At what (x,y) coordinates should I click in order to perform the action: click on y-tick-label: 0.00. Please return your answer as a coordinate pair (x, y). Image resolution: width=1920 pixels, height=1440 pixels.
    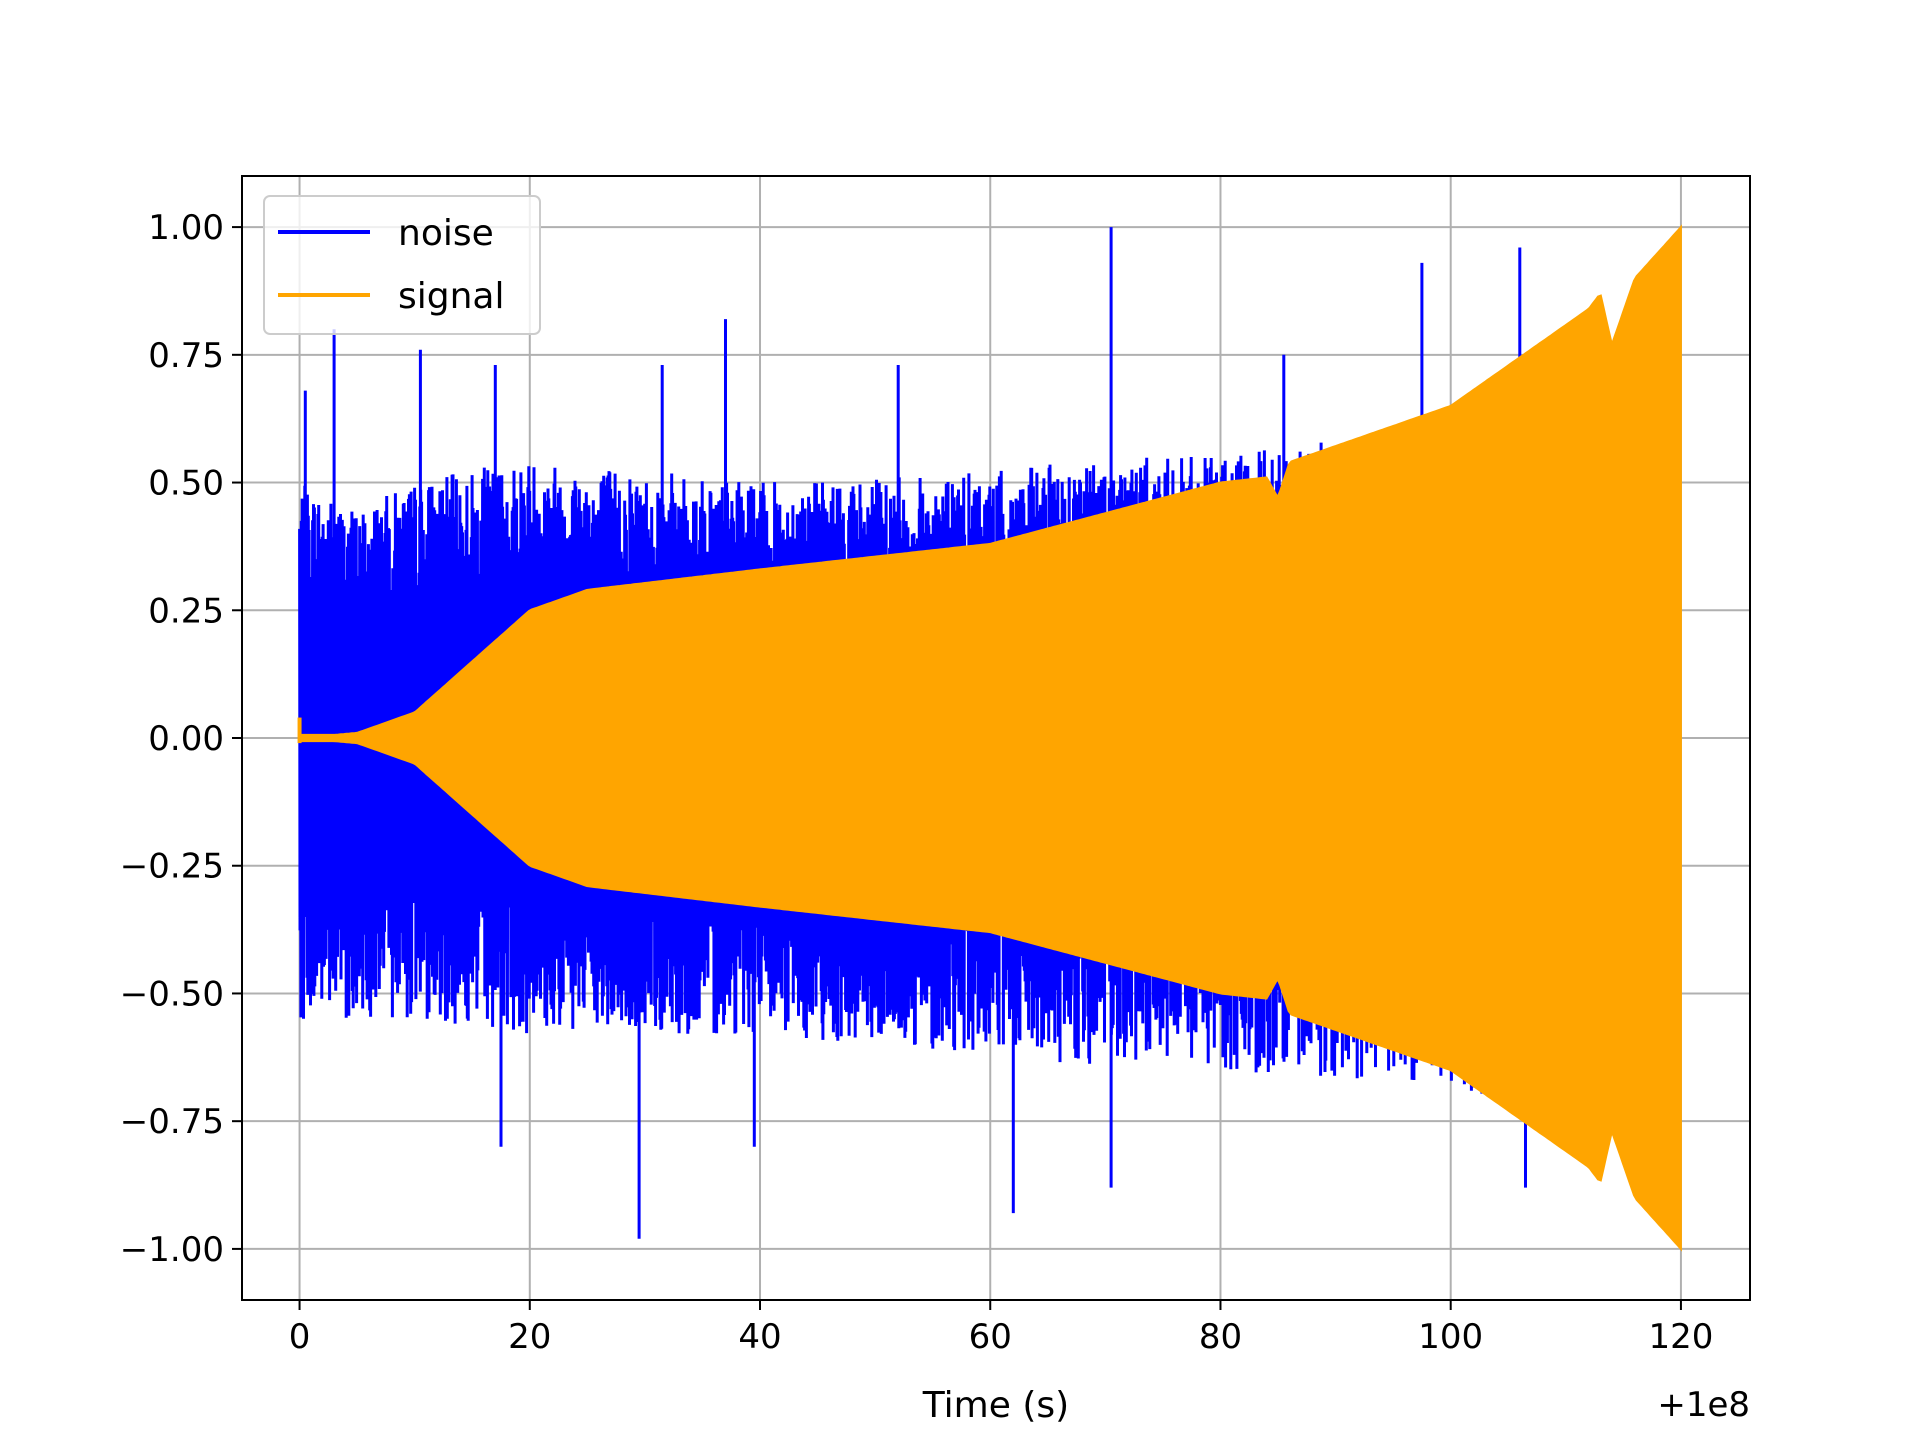
    Looking at the image, I should click on (186, 739).